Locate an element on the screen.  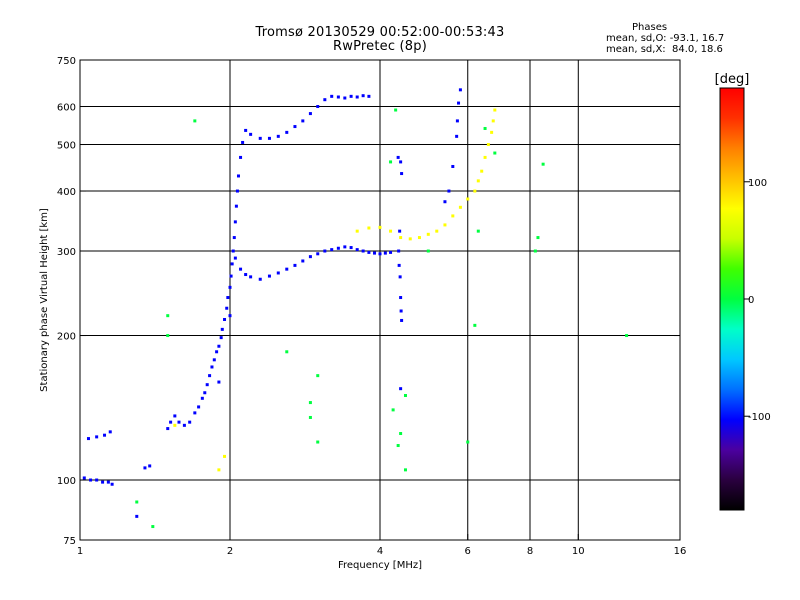
colorbar-ticks: -100 0 100 is located at coordinates (757, 300).